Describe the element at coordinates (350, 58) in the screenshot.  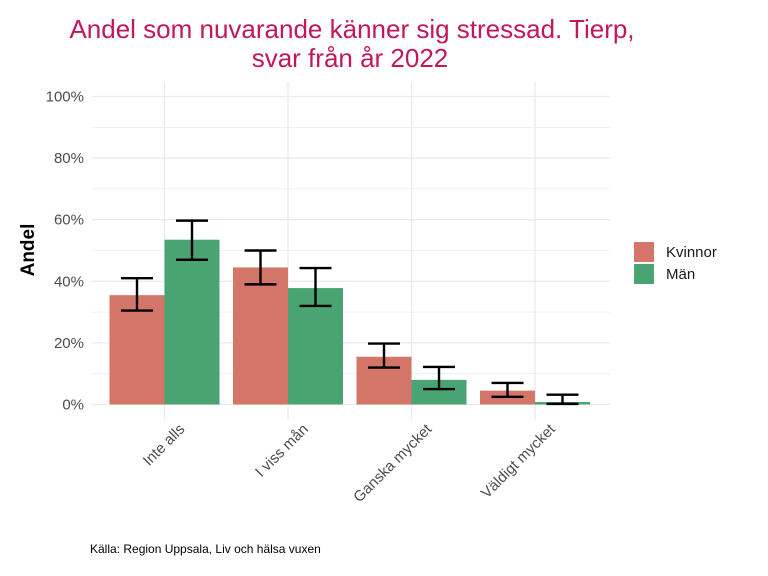
I see `chart-title-line-2: svar från år 2022` at that location.